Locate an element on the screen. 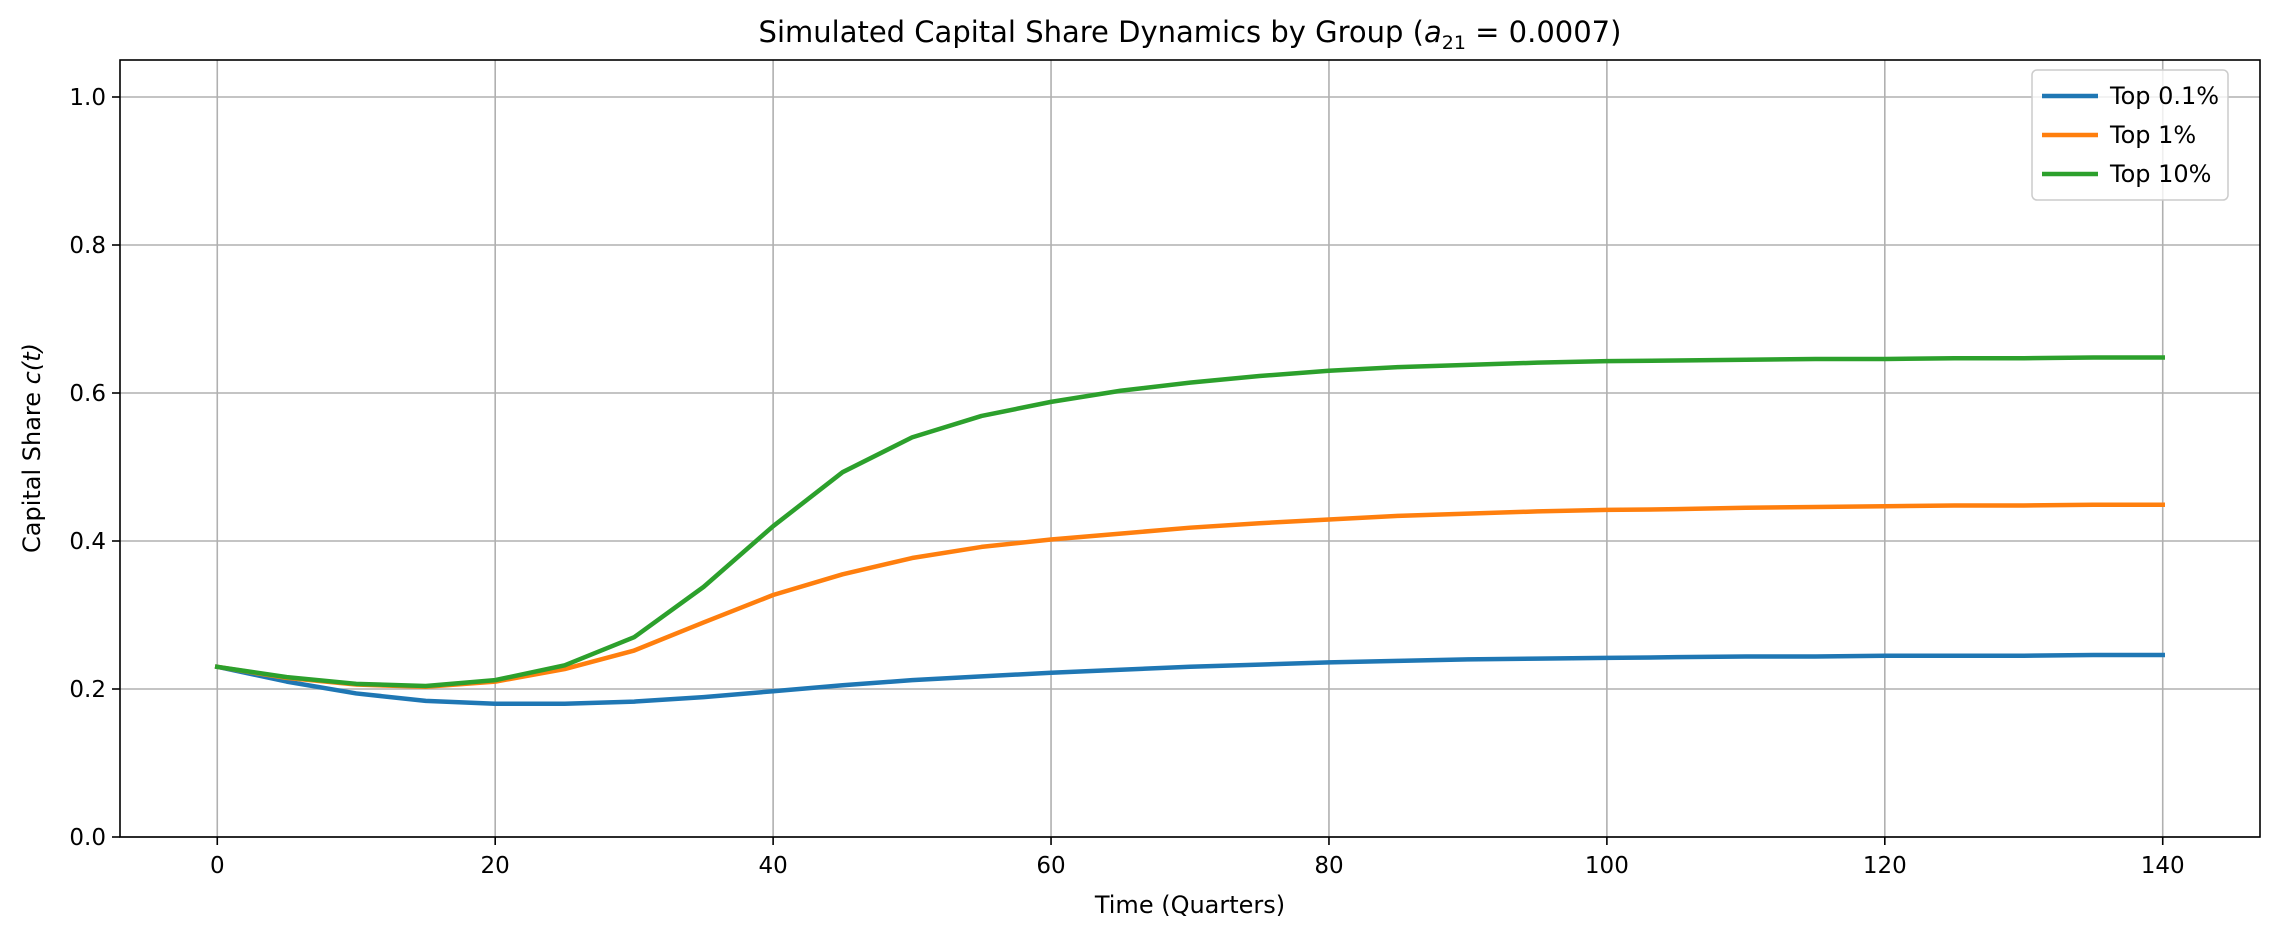 This screenshot has width=2280, height=938. y-tick-label: 0.2 is located at coordinates (87, 690).